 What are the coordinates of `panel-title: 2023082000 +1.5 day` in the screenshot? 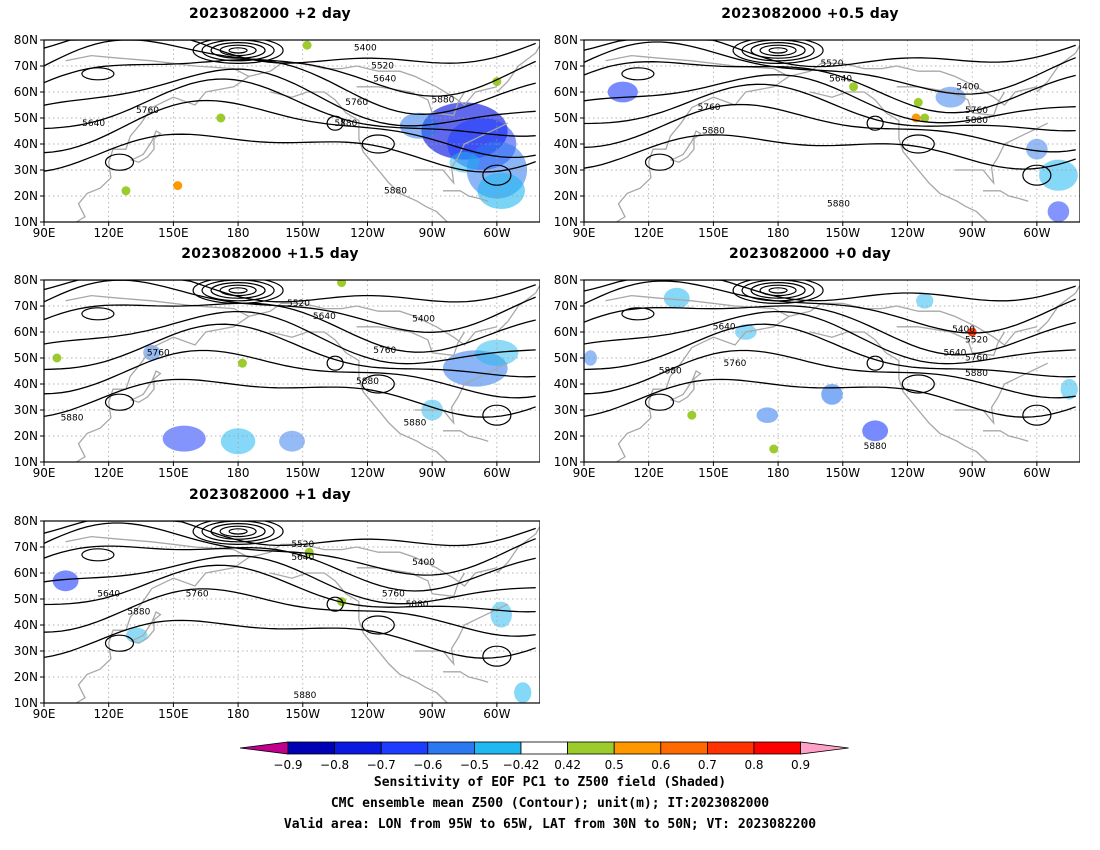 It's located at (270, 254).